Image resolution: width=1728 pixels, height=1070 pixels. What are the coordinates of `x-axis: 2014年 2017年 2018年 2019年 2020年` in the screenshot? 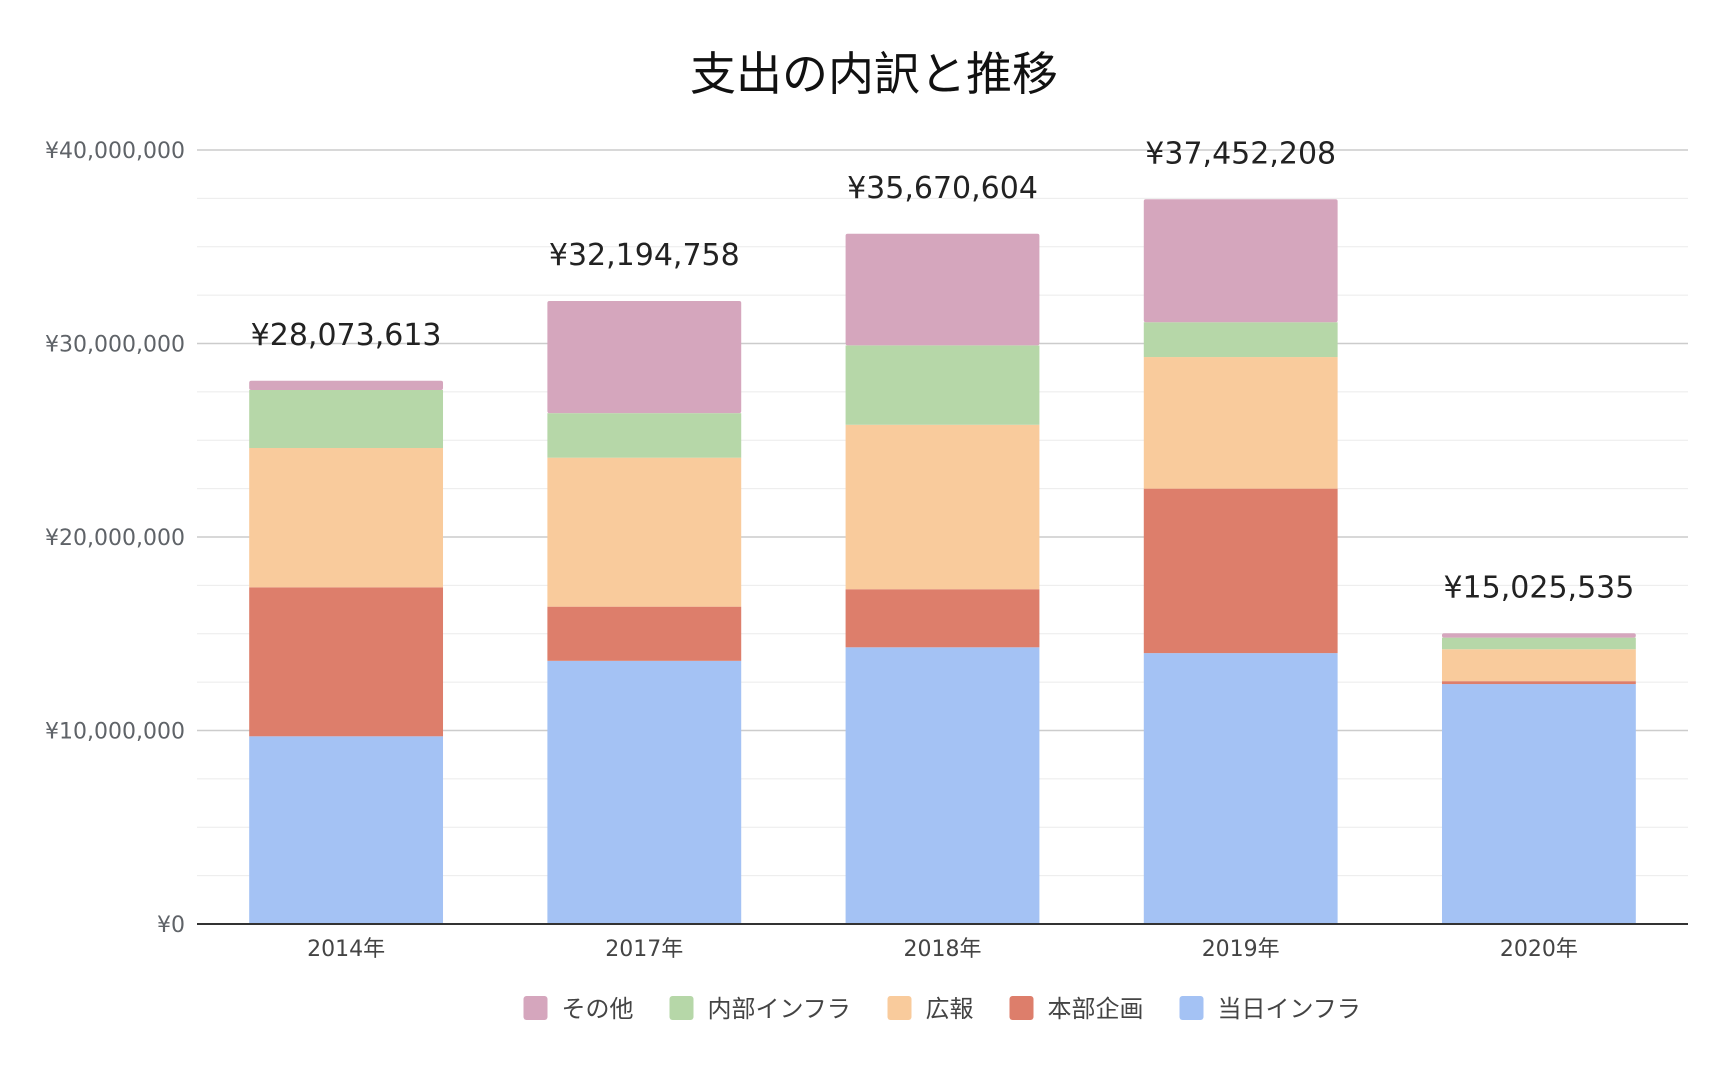 It's located at (942, 942).